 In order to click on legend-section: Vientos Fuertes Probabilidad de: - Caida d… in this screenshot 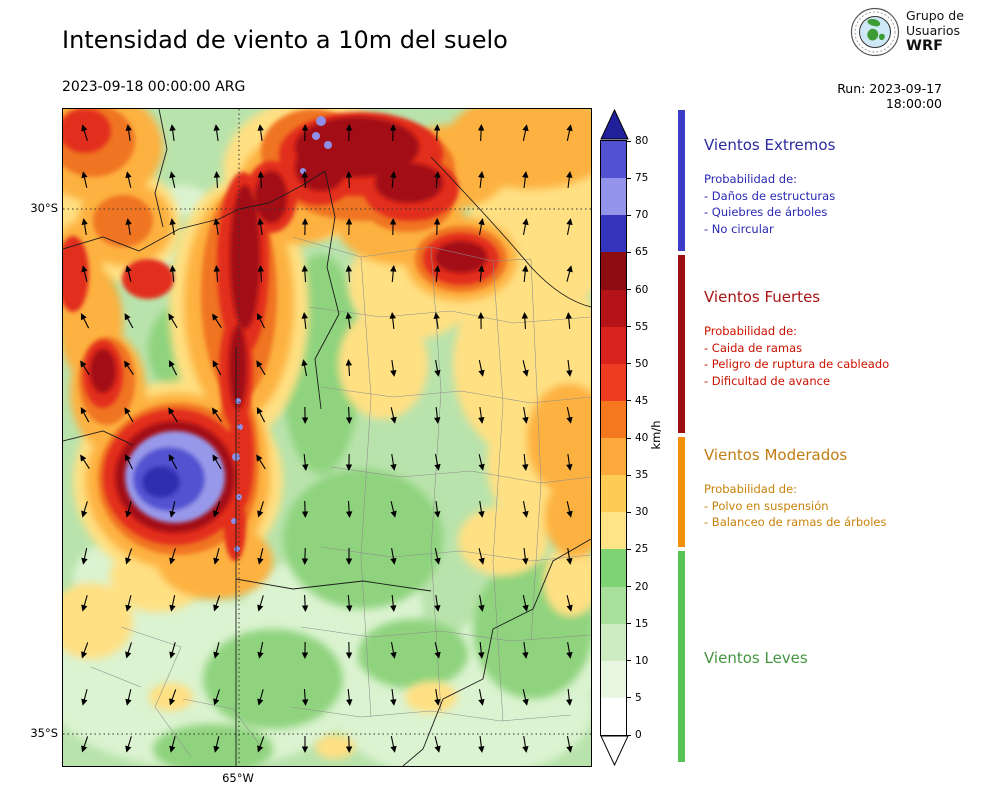, I will do `click(839, 338)`.